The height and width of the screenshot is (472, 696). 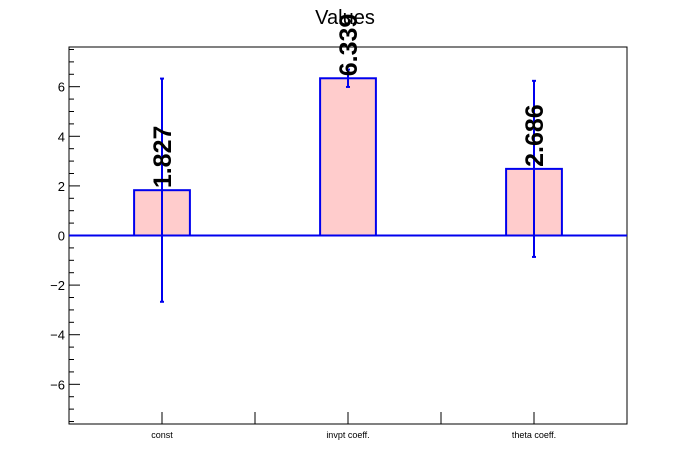 What do you see at coordinates (61, 136) in the screenshot?
I see `y-tick-label: 4` at bounding box center [61, 136].